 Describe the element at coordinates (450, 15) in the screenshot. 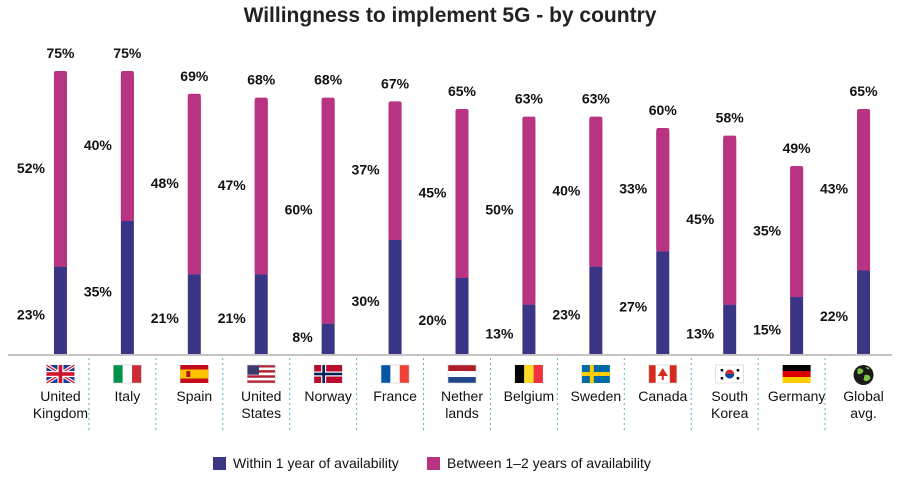

I see `chart-title: Willingness to implement 5G - by country` at that location.